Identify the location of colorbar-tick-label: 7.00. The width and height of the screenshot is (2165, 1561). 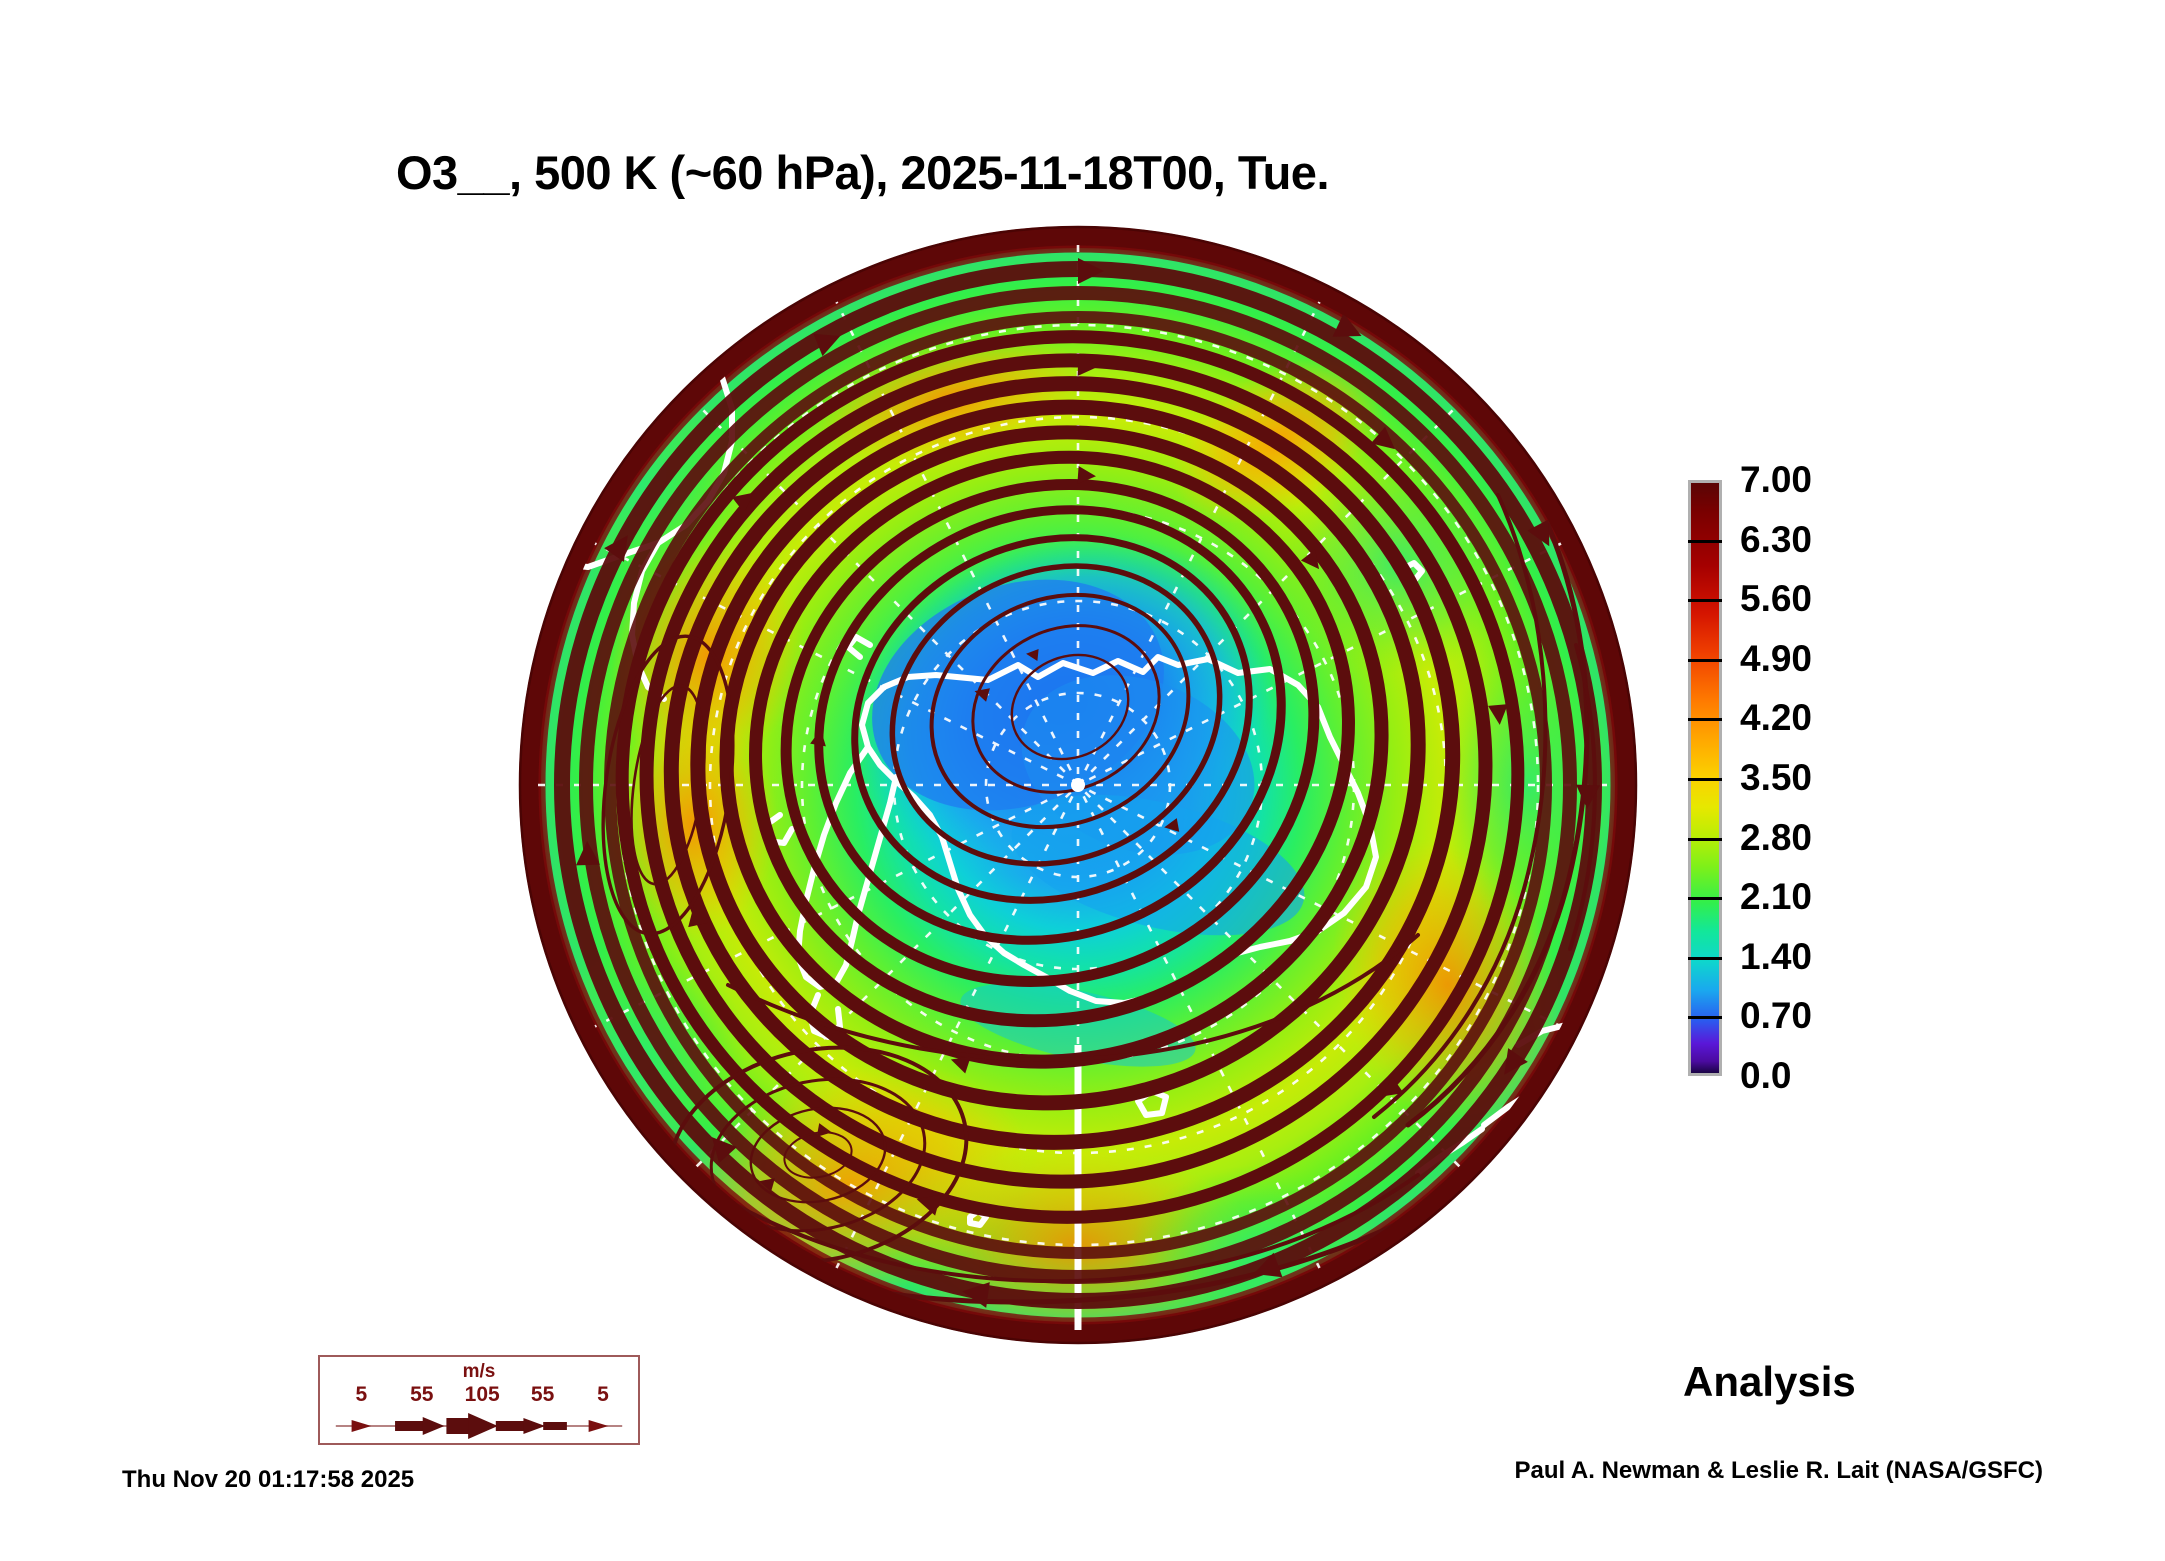
(1776, 479).